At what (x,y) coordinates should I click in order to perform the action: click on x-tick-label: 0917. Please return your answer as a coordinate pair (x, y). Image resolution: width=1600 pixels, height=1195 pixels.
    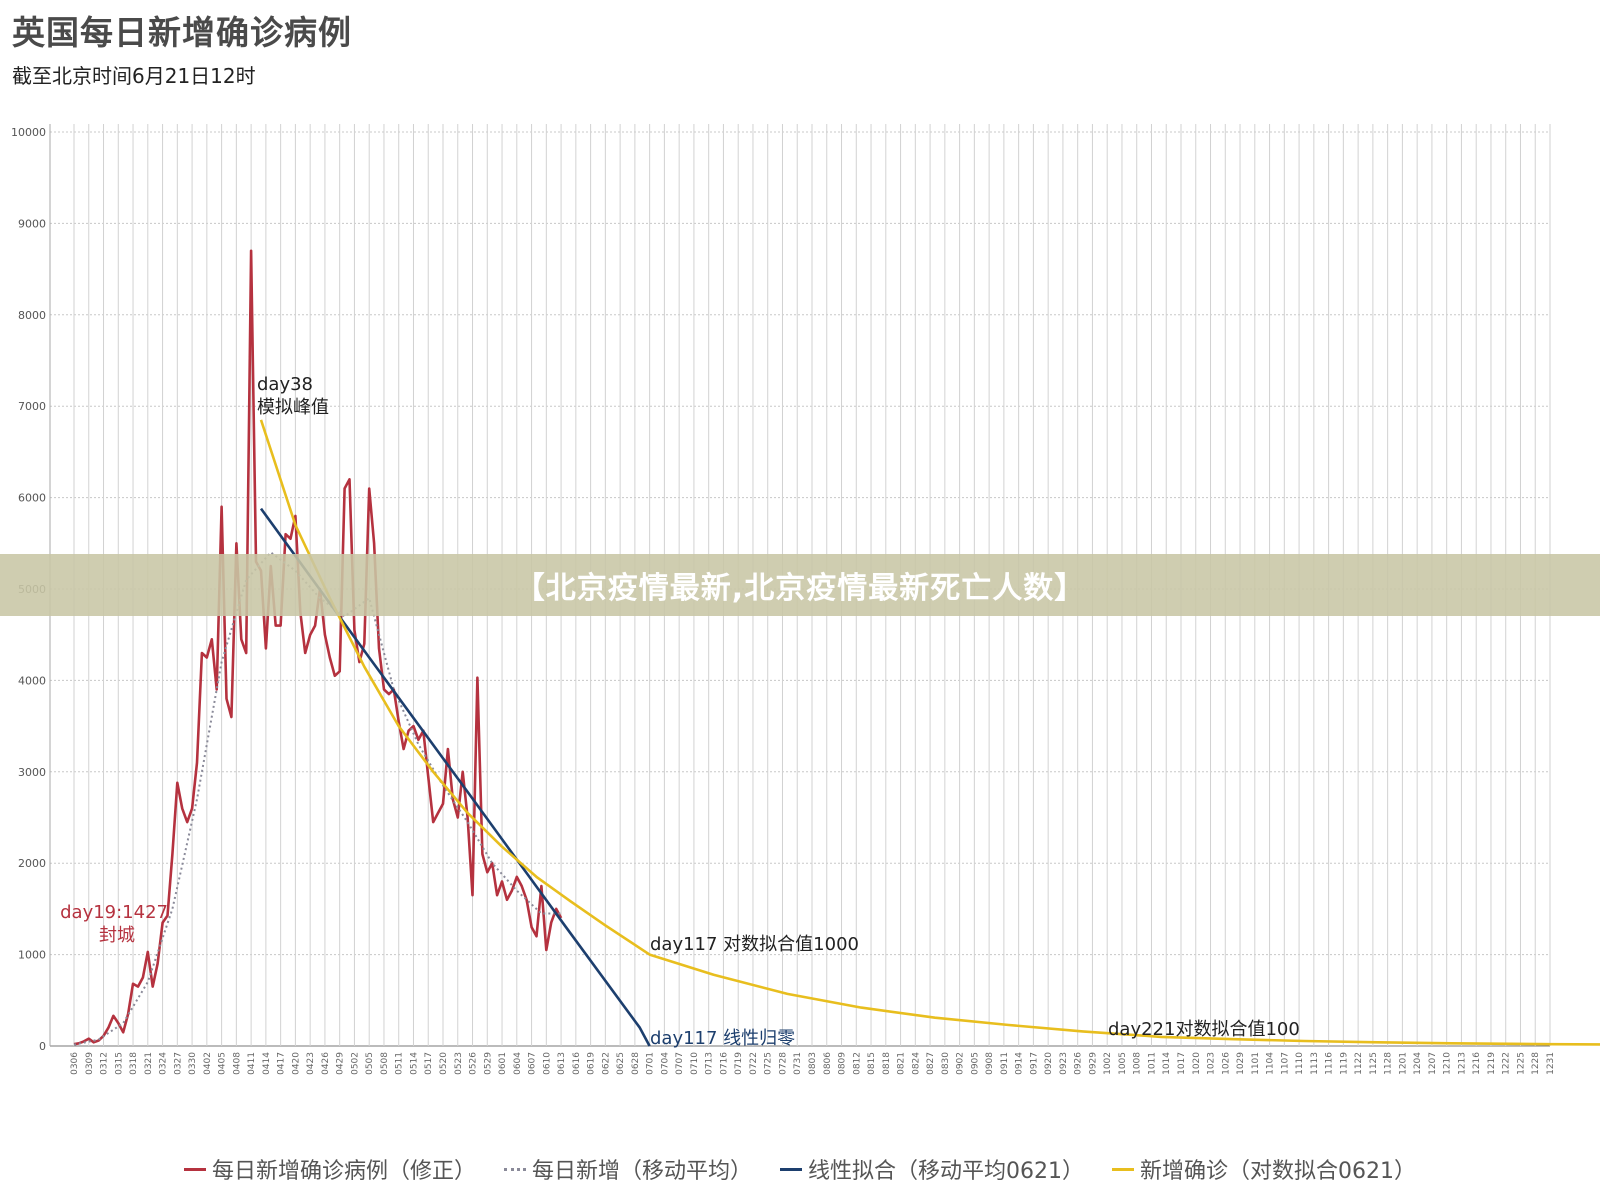
    Looking at the image, I should click on (1034, 1063).